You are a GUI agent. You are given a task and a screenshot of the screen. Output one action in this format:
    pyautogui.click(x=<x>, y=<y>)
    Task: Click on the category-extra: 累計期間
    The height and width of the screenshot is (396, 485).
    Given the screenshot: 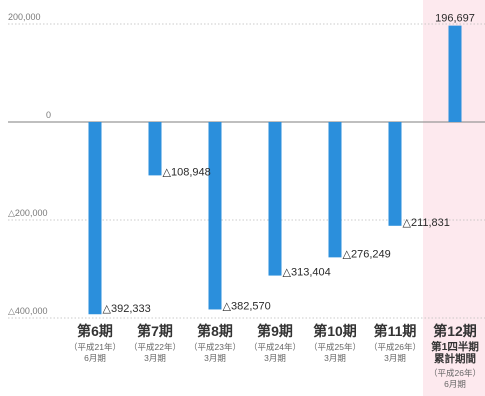 What is the action you would take?
    pyautogui.click(x=455, y=358)
    